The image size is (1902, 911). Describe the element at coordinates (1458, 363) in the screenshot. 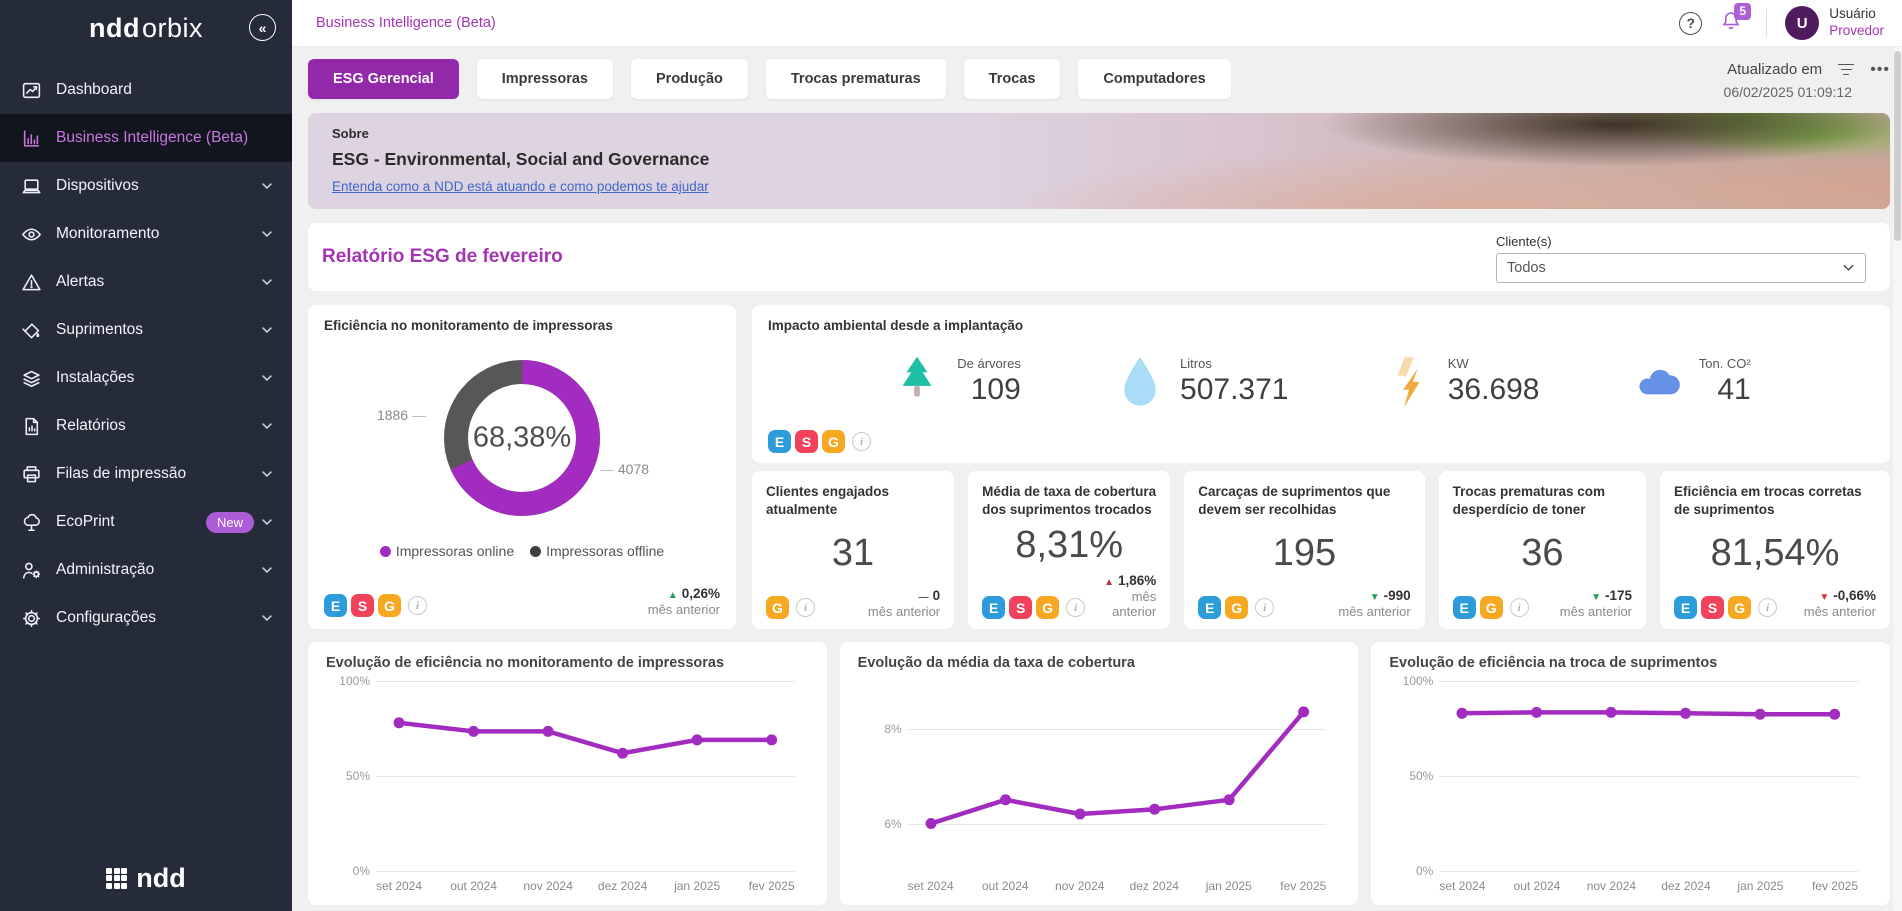

I see `impact-metric-label: KW` at that location.